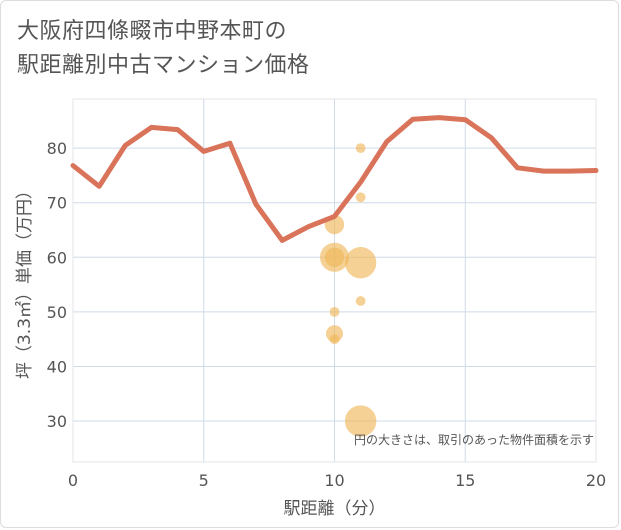 Image resolution: width=621 pixels, height=530 pixels. Describe the element at coordinates (163, 65) in the screenshot. I see `chart-title-line-2: 駅距離別中古マンション価格` at that location.